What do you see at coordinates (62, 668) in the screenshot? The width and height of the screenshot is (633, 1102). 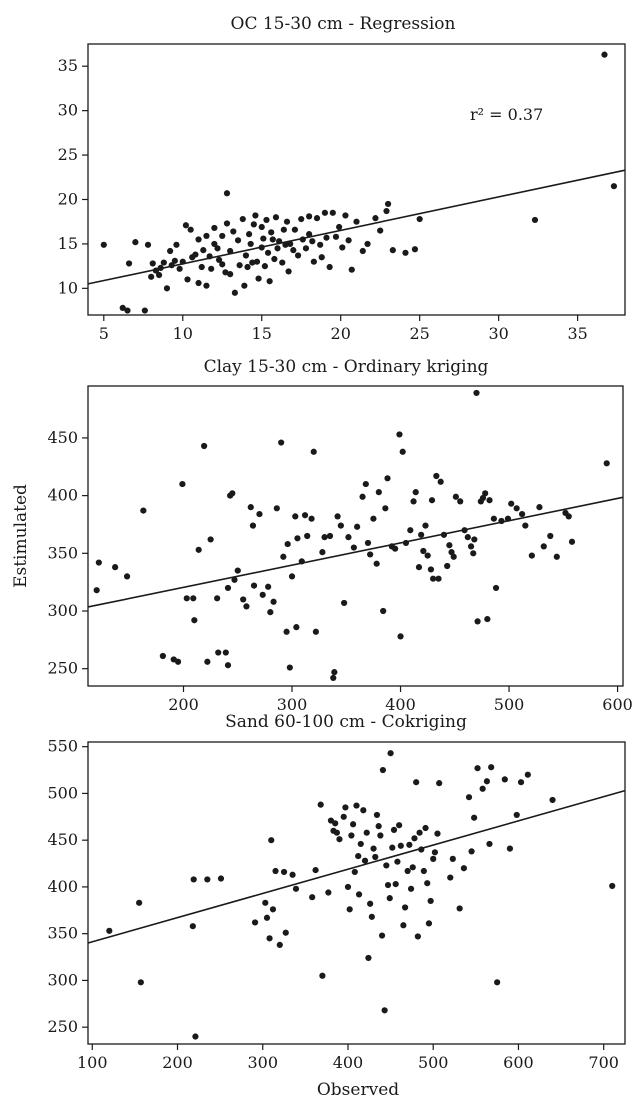 I see `y-tick-label: 250` at bounding box center [62, 668].